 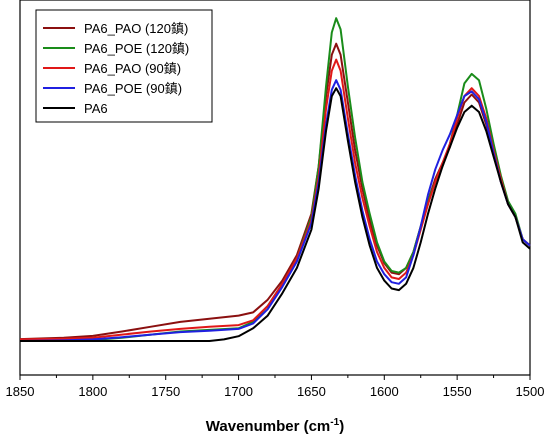 I want to click on x-tick-label: 1550, so click(x=457, y=391).